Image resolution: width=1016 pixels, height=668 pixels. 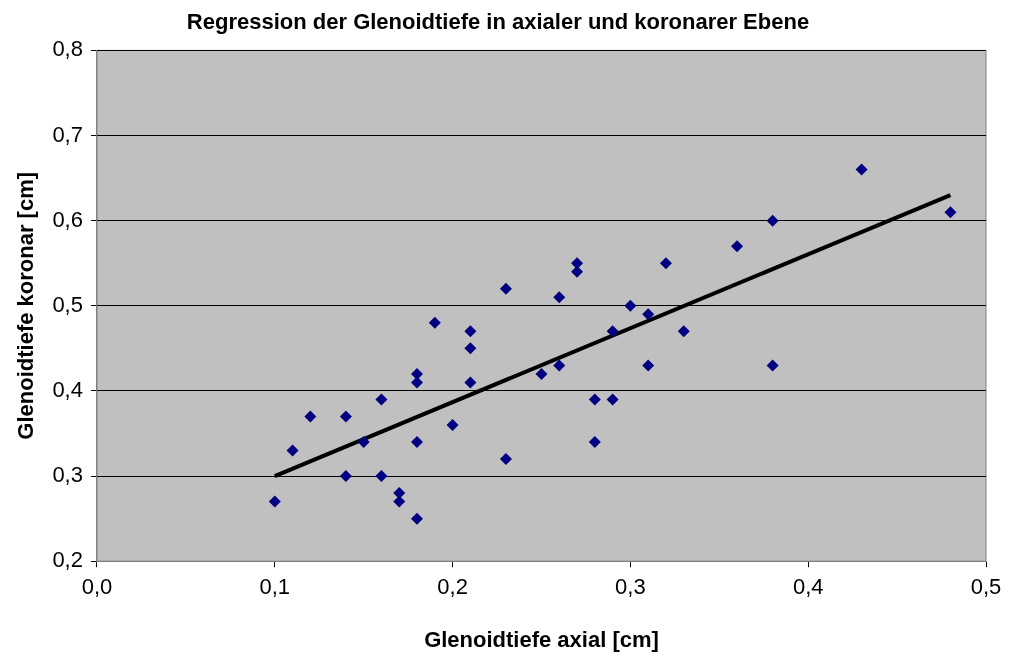 What do you see at coordinates (67, 560) in the screenshot?
I see `y-tick-label: 0,2` at bounding box center [67, 560].